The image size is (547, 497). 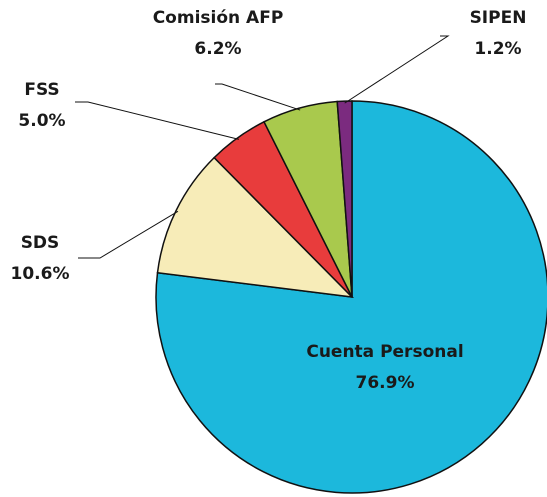 What do you see at coordinates (385, 383) in the screenshot?
I see `slice-value-label: 76.9%` at bounding box center [385, 383].